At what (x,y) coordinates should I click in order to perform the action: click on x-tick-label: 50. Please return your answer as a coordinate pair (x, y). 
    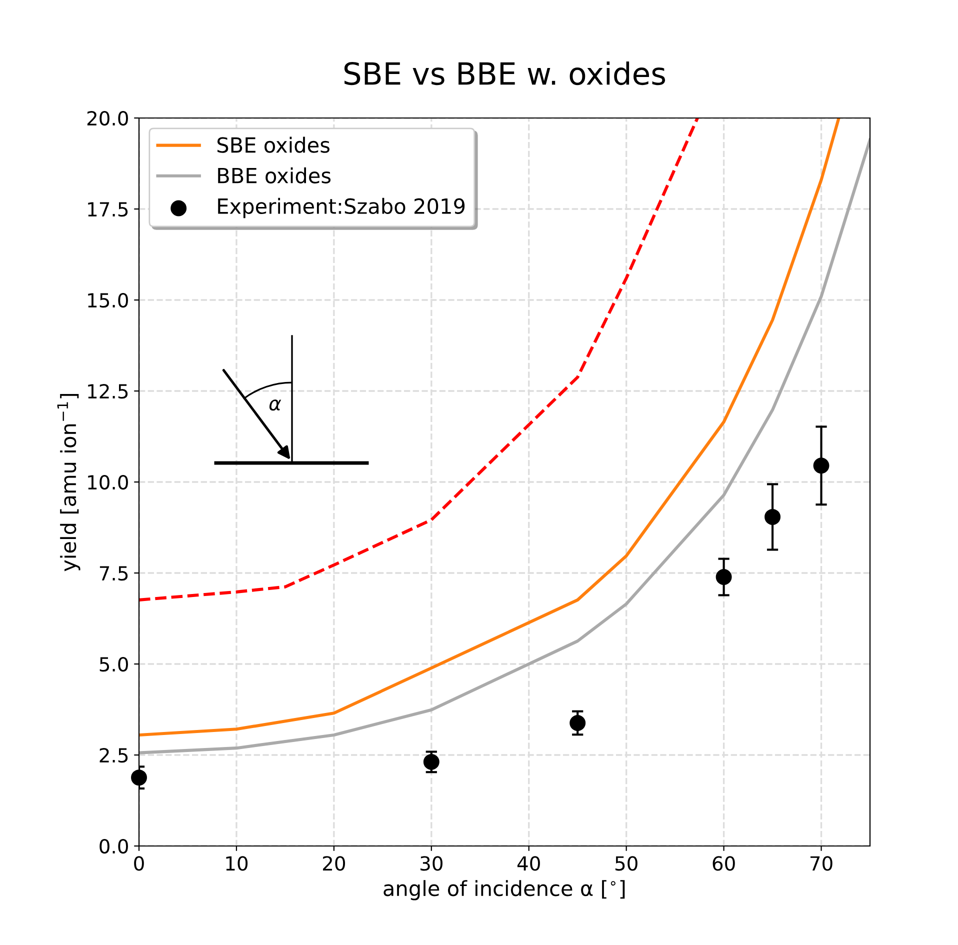
    Looking at the image, I should click on (626, 863).